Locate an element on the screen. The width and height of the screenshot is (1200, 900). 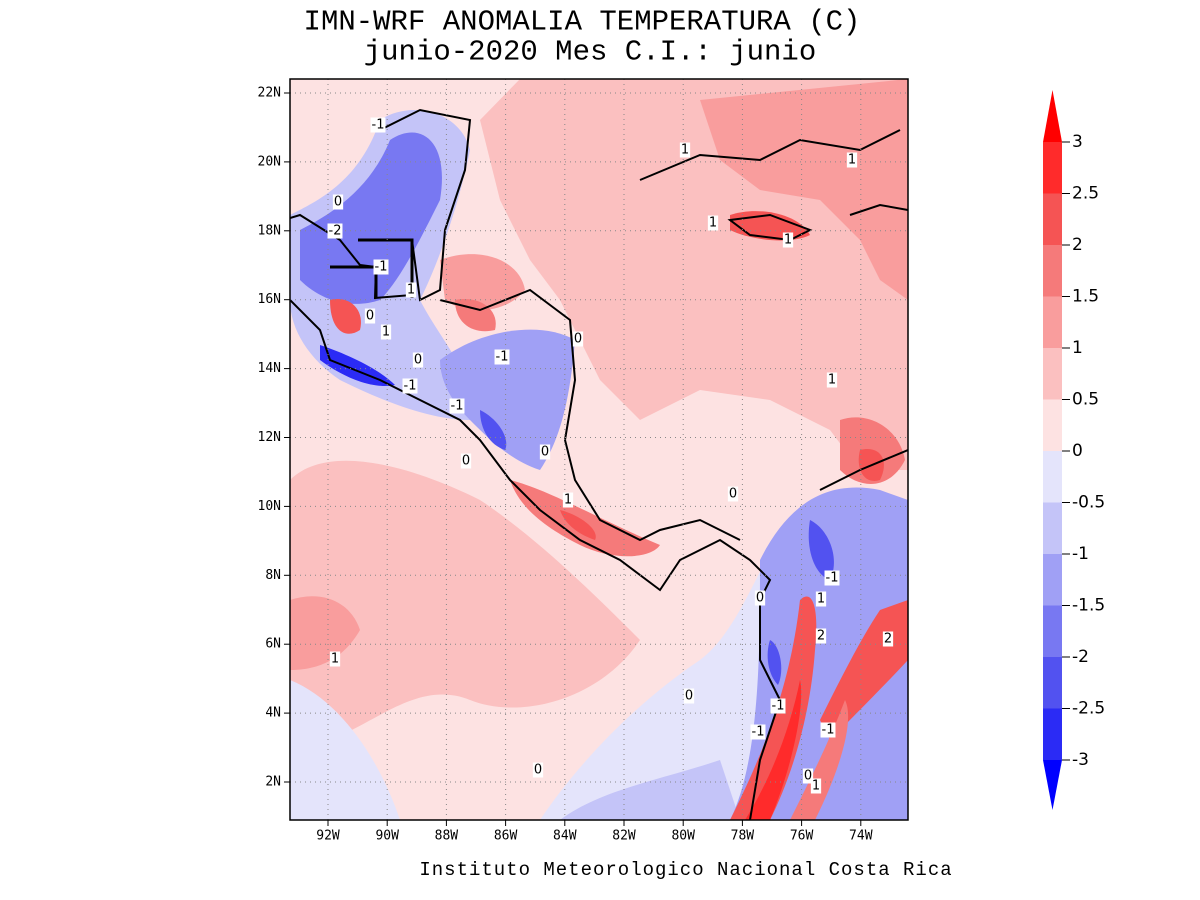
title-line: junio-2020 Mes C.I.: junio is located at coordinates (590, 52).